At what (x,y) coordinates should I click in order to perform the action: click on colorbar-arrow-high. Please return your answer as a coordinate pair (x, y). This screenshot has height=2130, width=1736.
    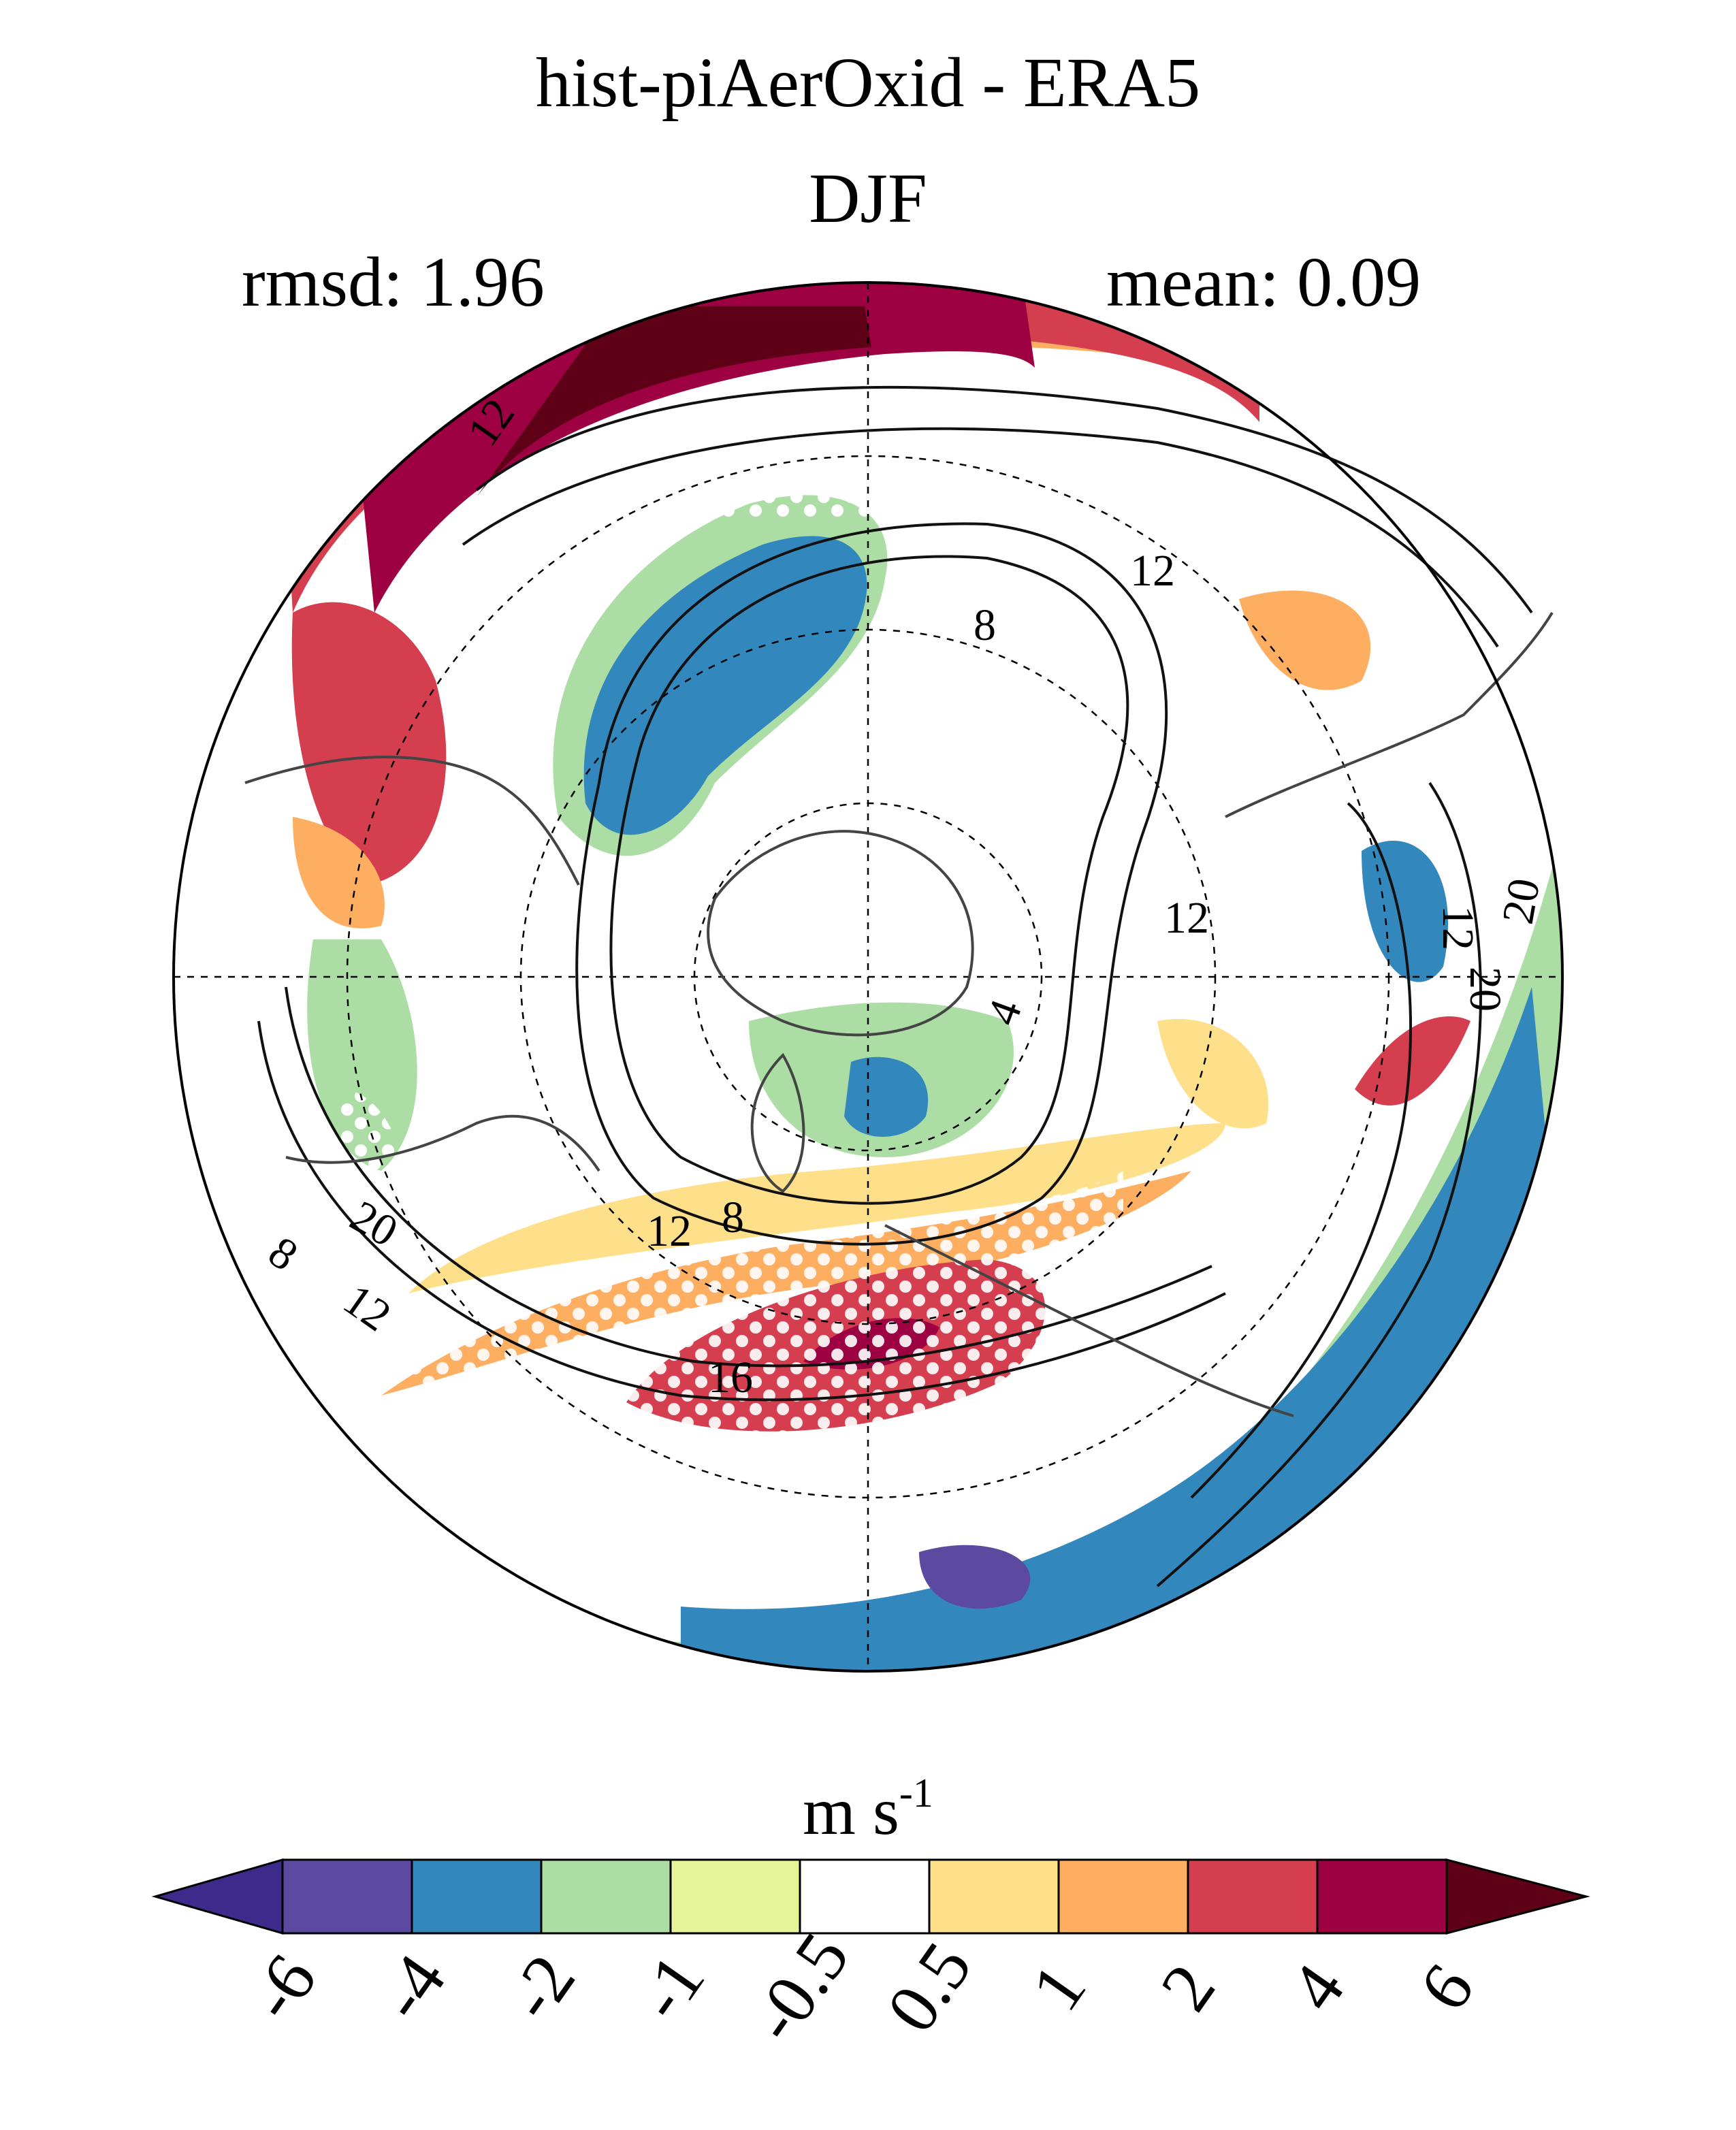
    Looking at the image, I should click on (1518, 1896).